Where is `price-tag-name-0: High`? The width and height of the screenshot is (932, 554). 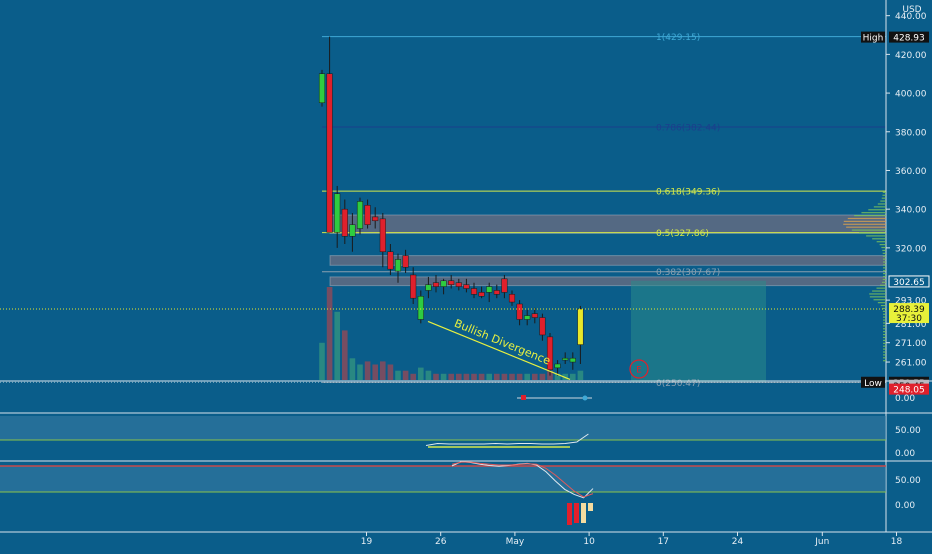 price-tag-name-0: High is located at coordinates (873, 39).